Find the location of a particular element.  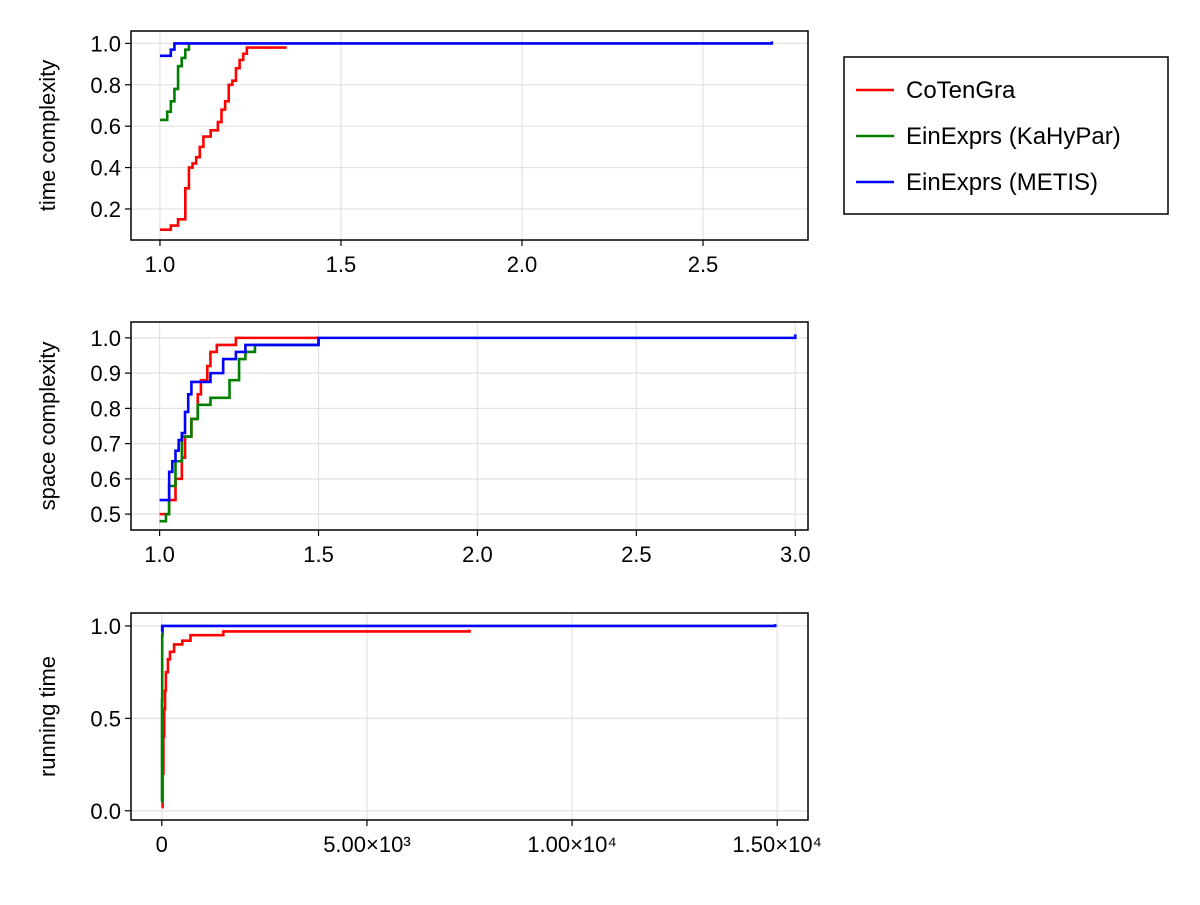

x-tick-label: 0 is located at coordinates (162, 844).